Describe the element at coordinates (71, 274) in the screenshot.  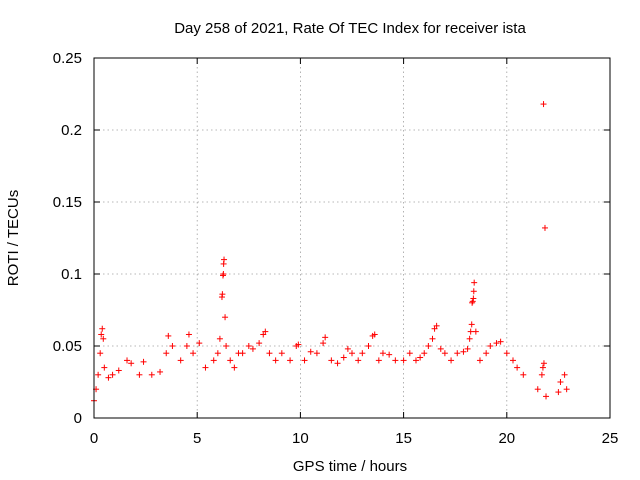
I see `y-tick-label: 0.1` at that location.